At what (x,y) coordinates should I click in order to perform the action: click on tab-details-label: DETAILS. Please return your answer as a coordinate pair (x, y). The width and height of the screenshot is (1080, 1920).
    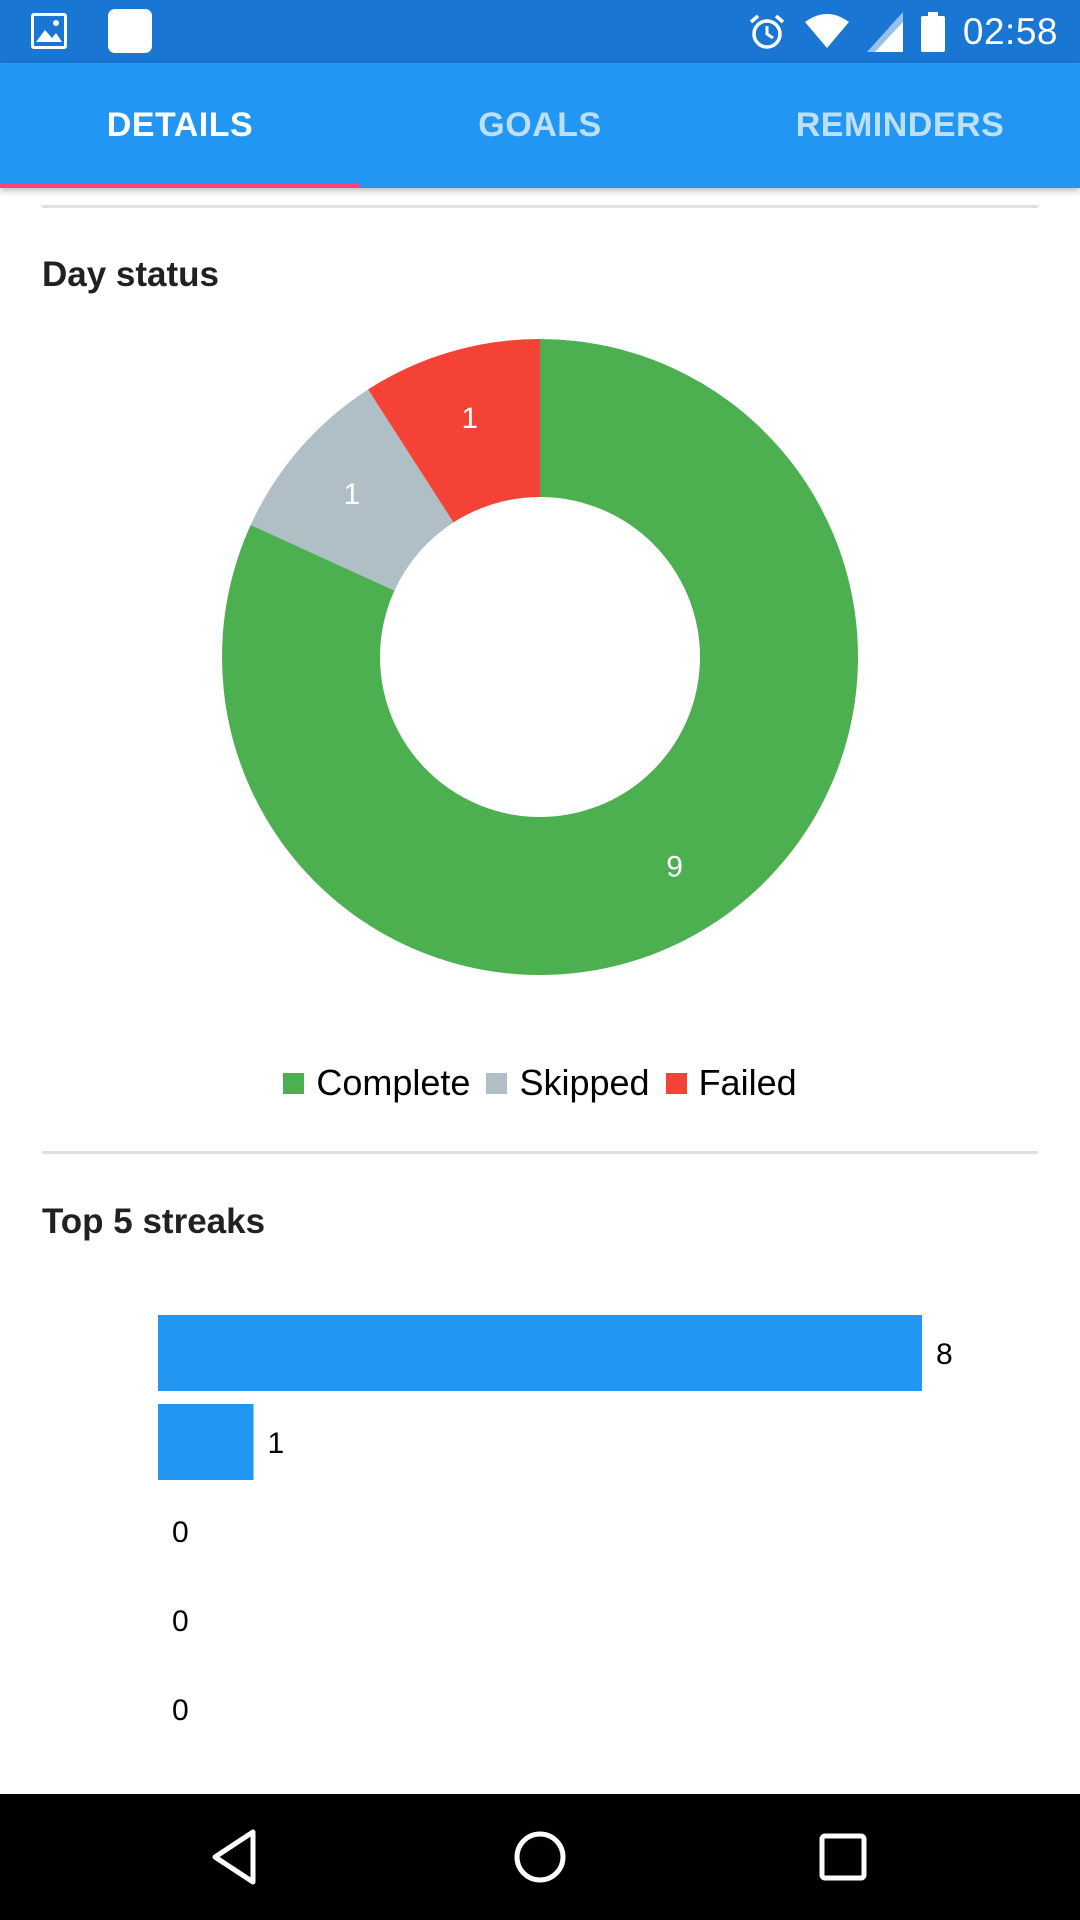
    Looking at the image, I should click on (180, 125).